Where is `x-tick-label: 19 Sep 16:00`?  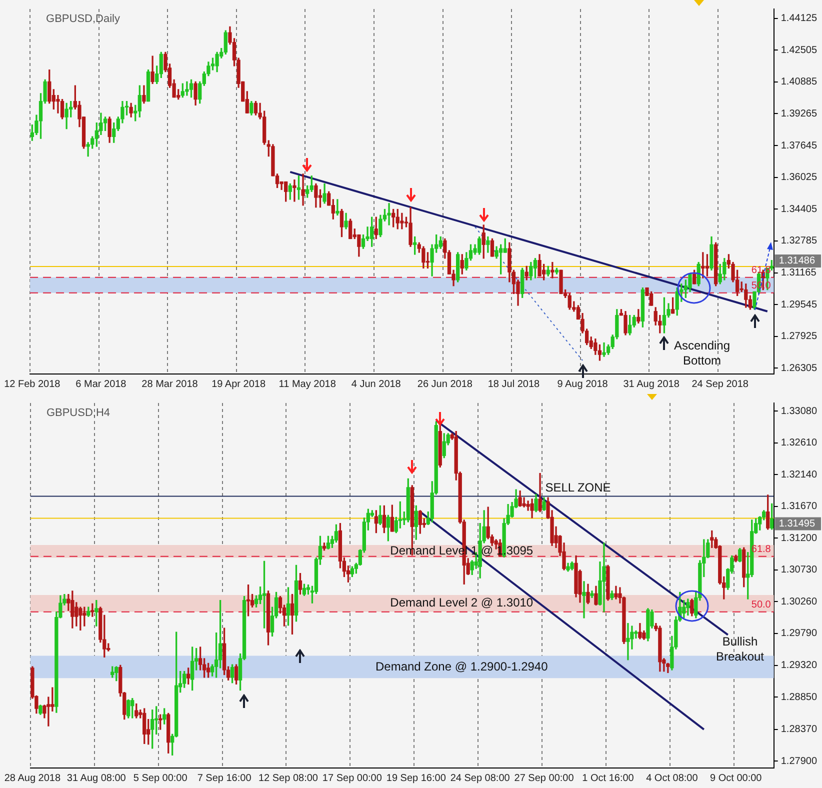 x-tick-label: 19 Sep 16:00 is located at coordinates (416, 778).